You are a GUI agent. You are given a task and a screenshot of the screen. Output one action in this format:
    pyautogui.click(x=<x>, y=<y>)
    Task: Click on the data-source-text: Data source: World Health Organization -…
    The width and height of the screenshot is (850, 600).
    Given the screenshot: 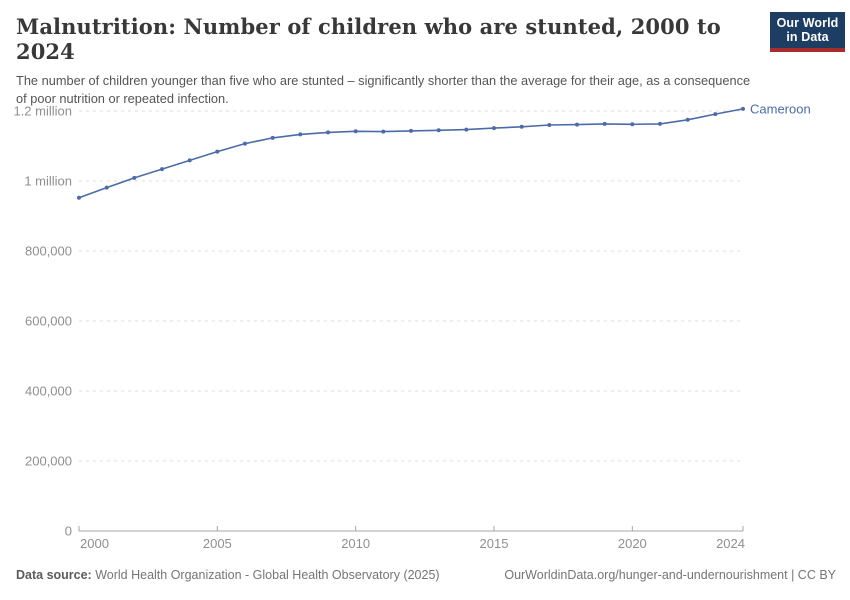 What is the action you would take?
    pyautogui.click(x=228, y=575)
    